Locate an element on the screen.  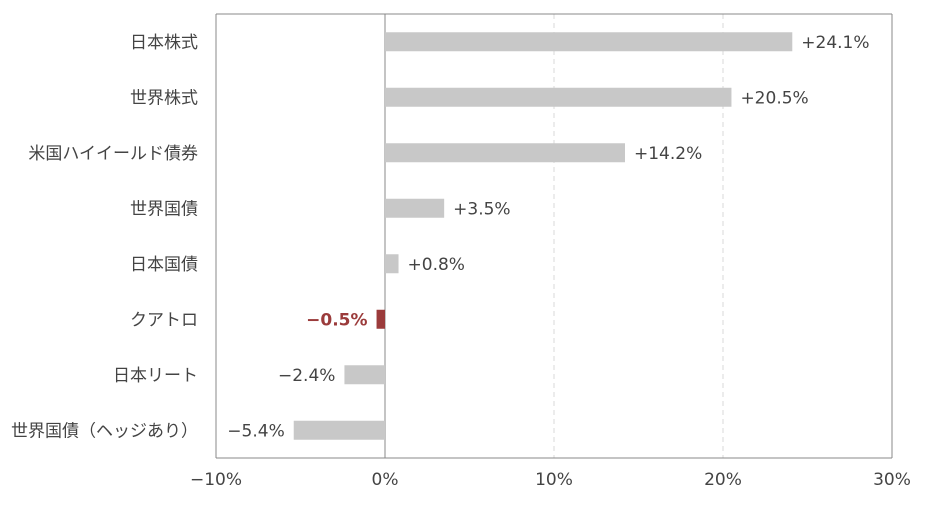
value-label: +14.2% is located at coordinates (668, 154).